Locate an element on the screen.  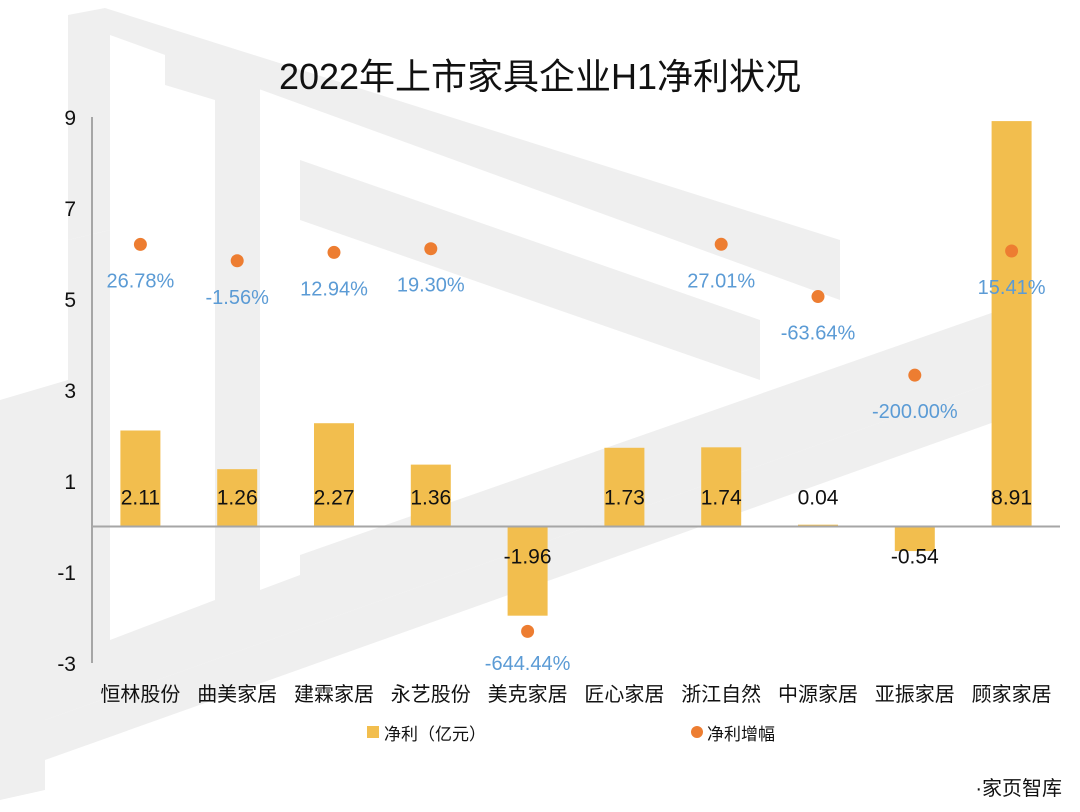
y-tick-label: 5 is located at coordinates (70, 300).